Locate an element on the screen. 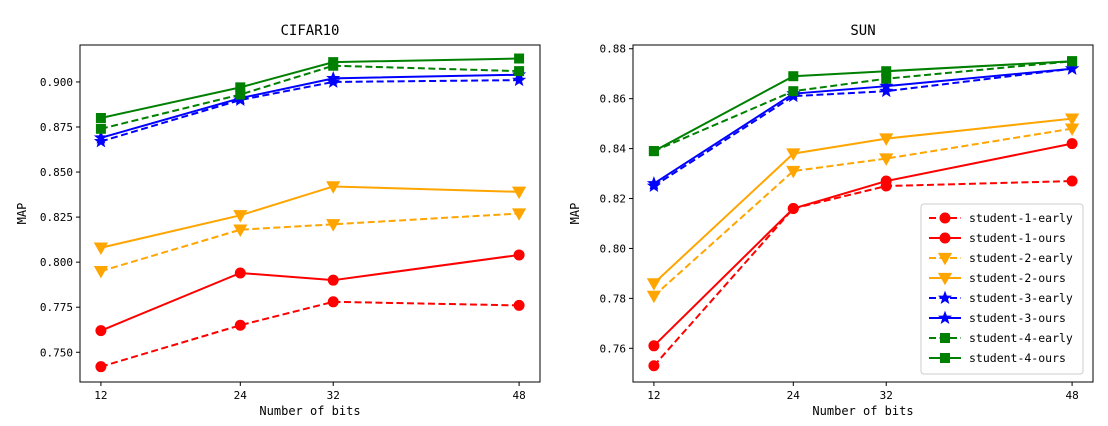 This screenshot has height=426, width=1108. series-student-1-early is located at coordinates (310, 334).